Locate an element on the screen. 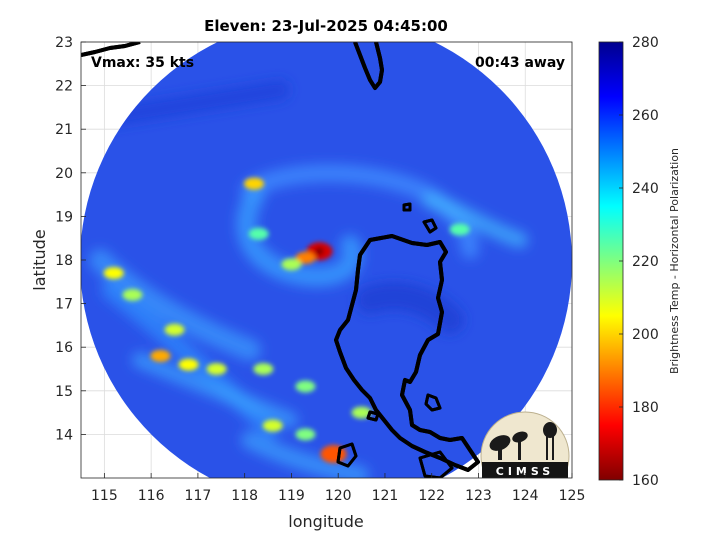 The height and width of the screenshot is (540, 720). colorbar-tick-label: 220 is located at coordinates (645, 262).